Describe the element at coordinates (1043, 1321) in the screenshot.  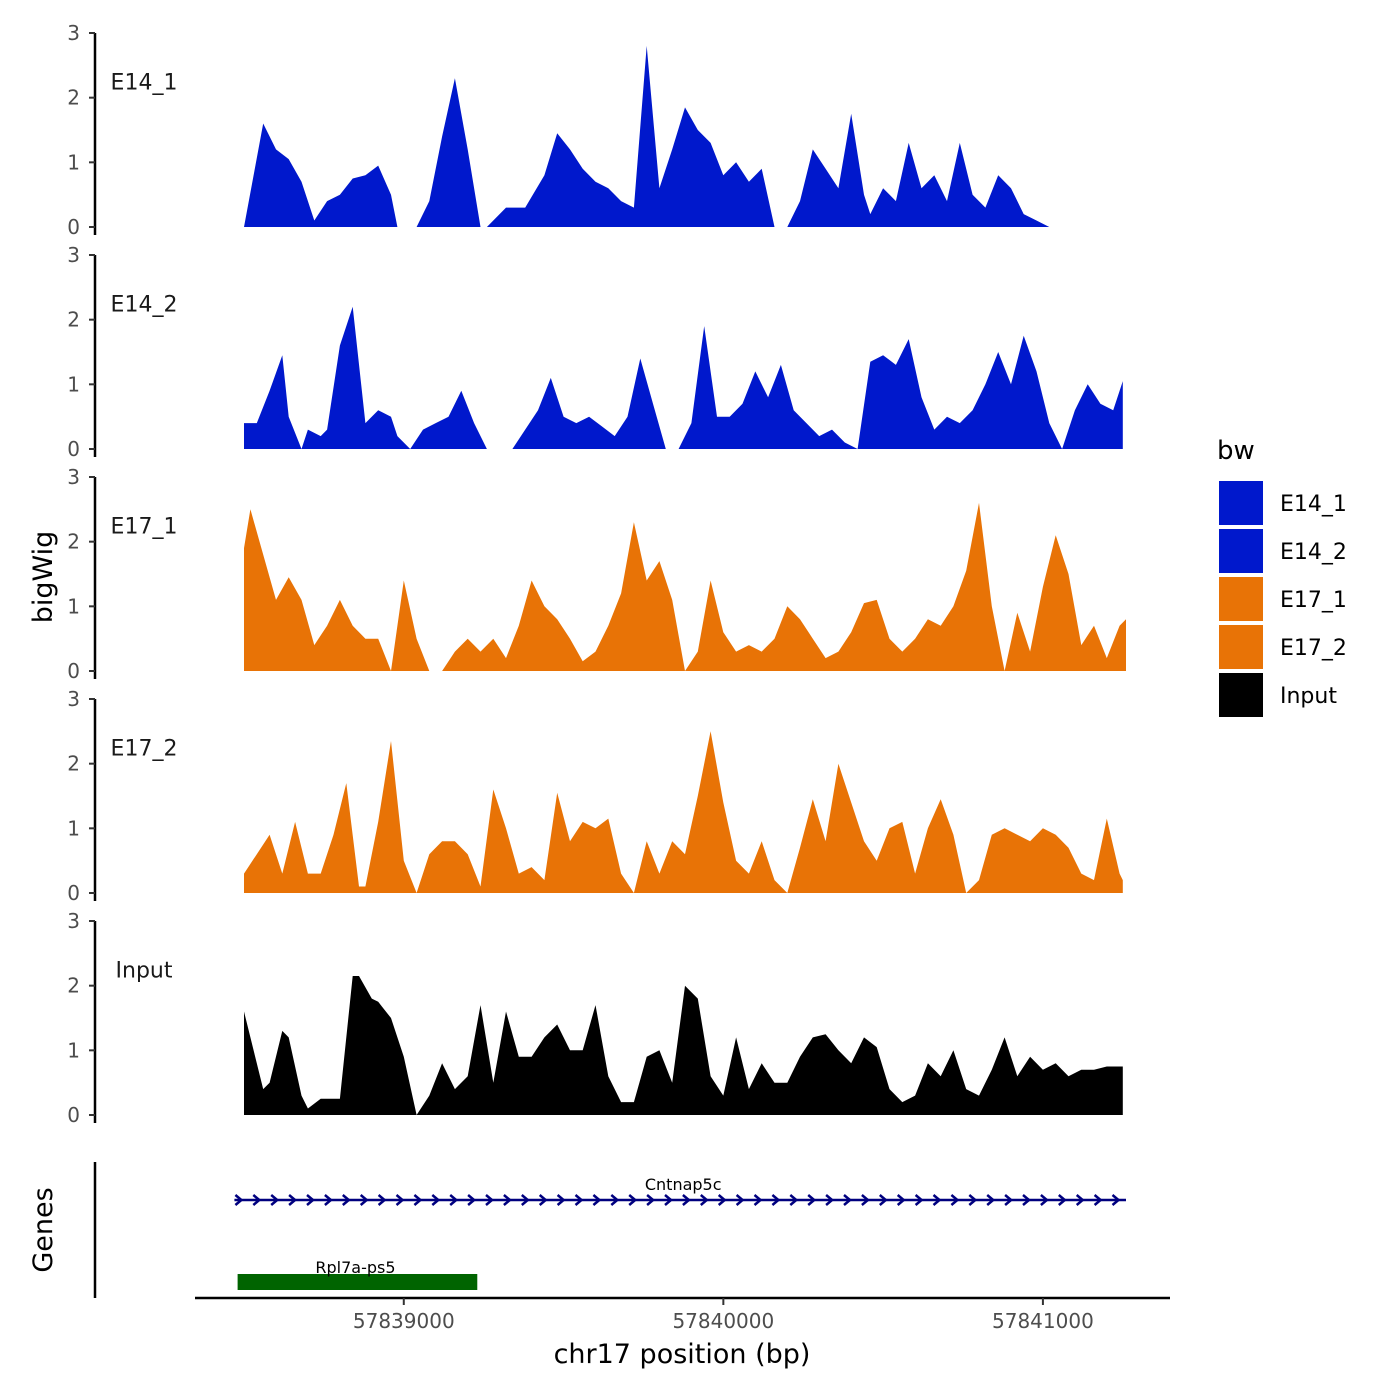
I see `x-tick-label: 57841000` at that location.